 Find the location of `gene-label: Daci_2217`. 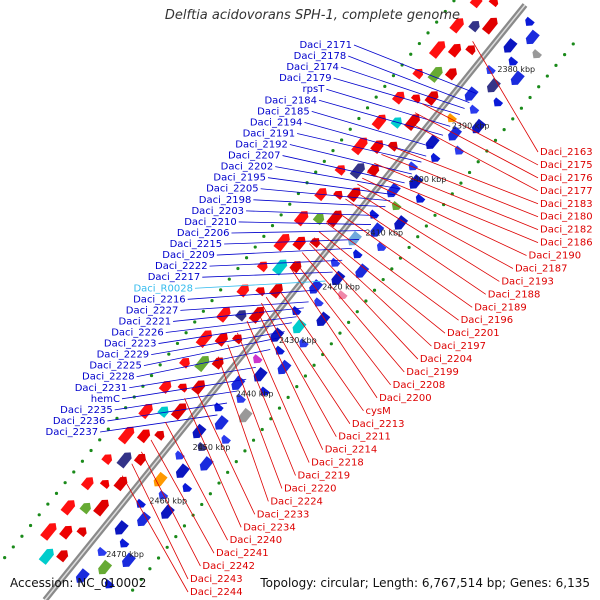

gene-label: Daci_2217 is located at coordinates (174, 277).